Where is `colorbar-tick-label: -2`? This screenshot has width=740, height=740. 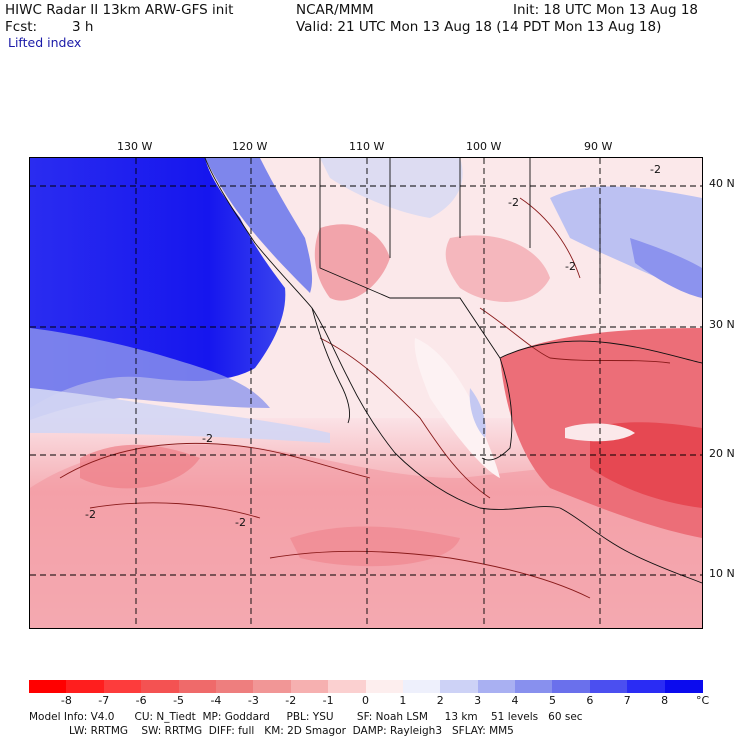
colorbar-tick-label: -2 is located at coordinates (291, 700).